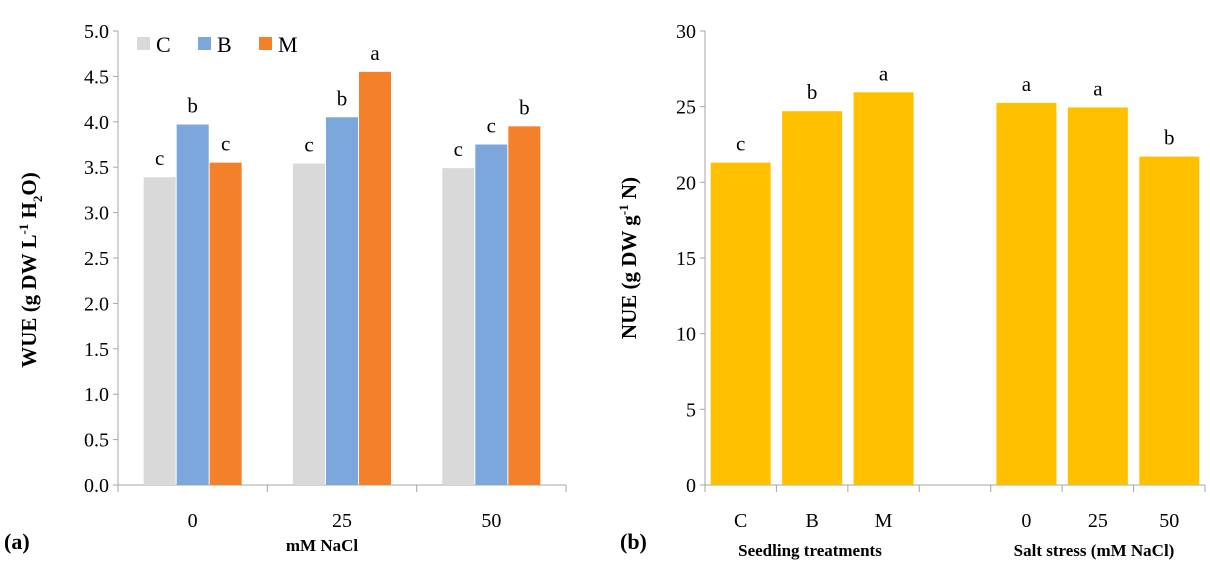  Describe the element at coordinates (96, 486) in the screenshot. I see `chart-a-ytick-label: 0.0` at that location.